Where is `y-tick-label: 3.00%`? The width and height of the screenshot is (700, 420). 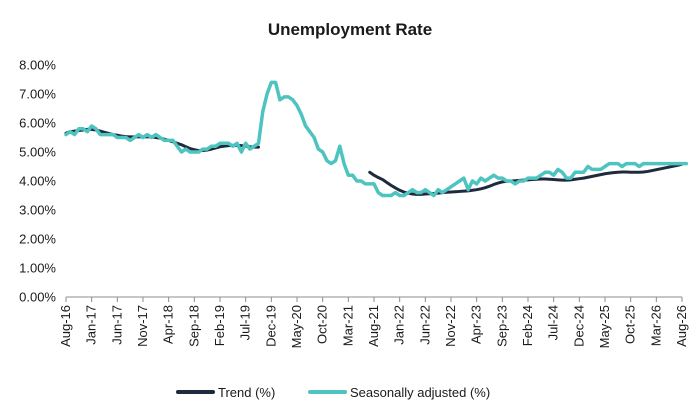
y-tick-label: 3.00% is located at coordinates (37, 210).